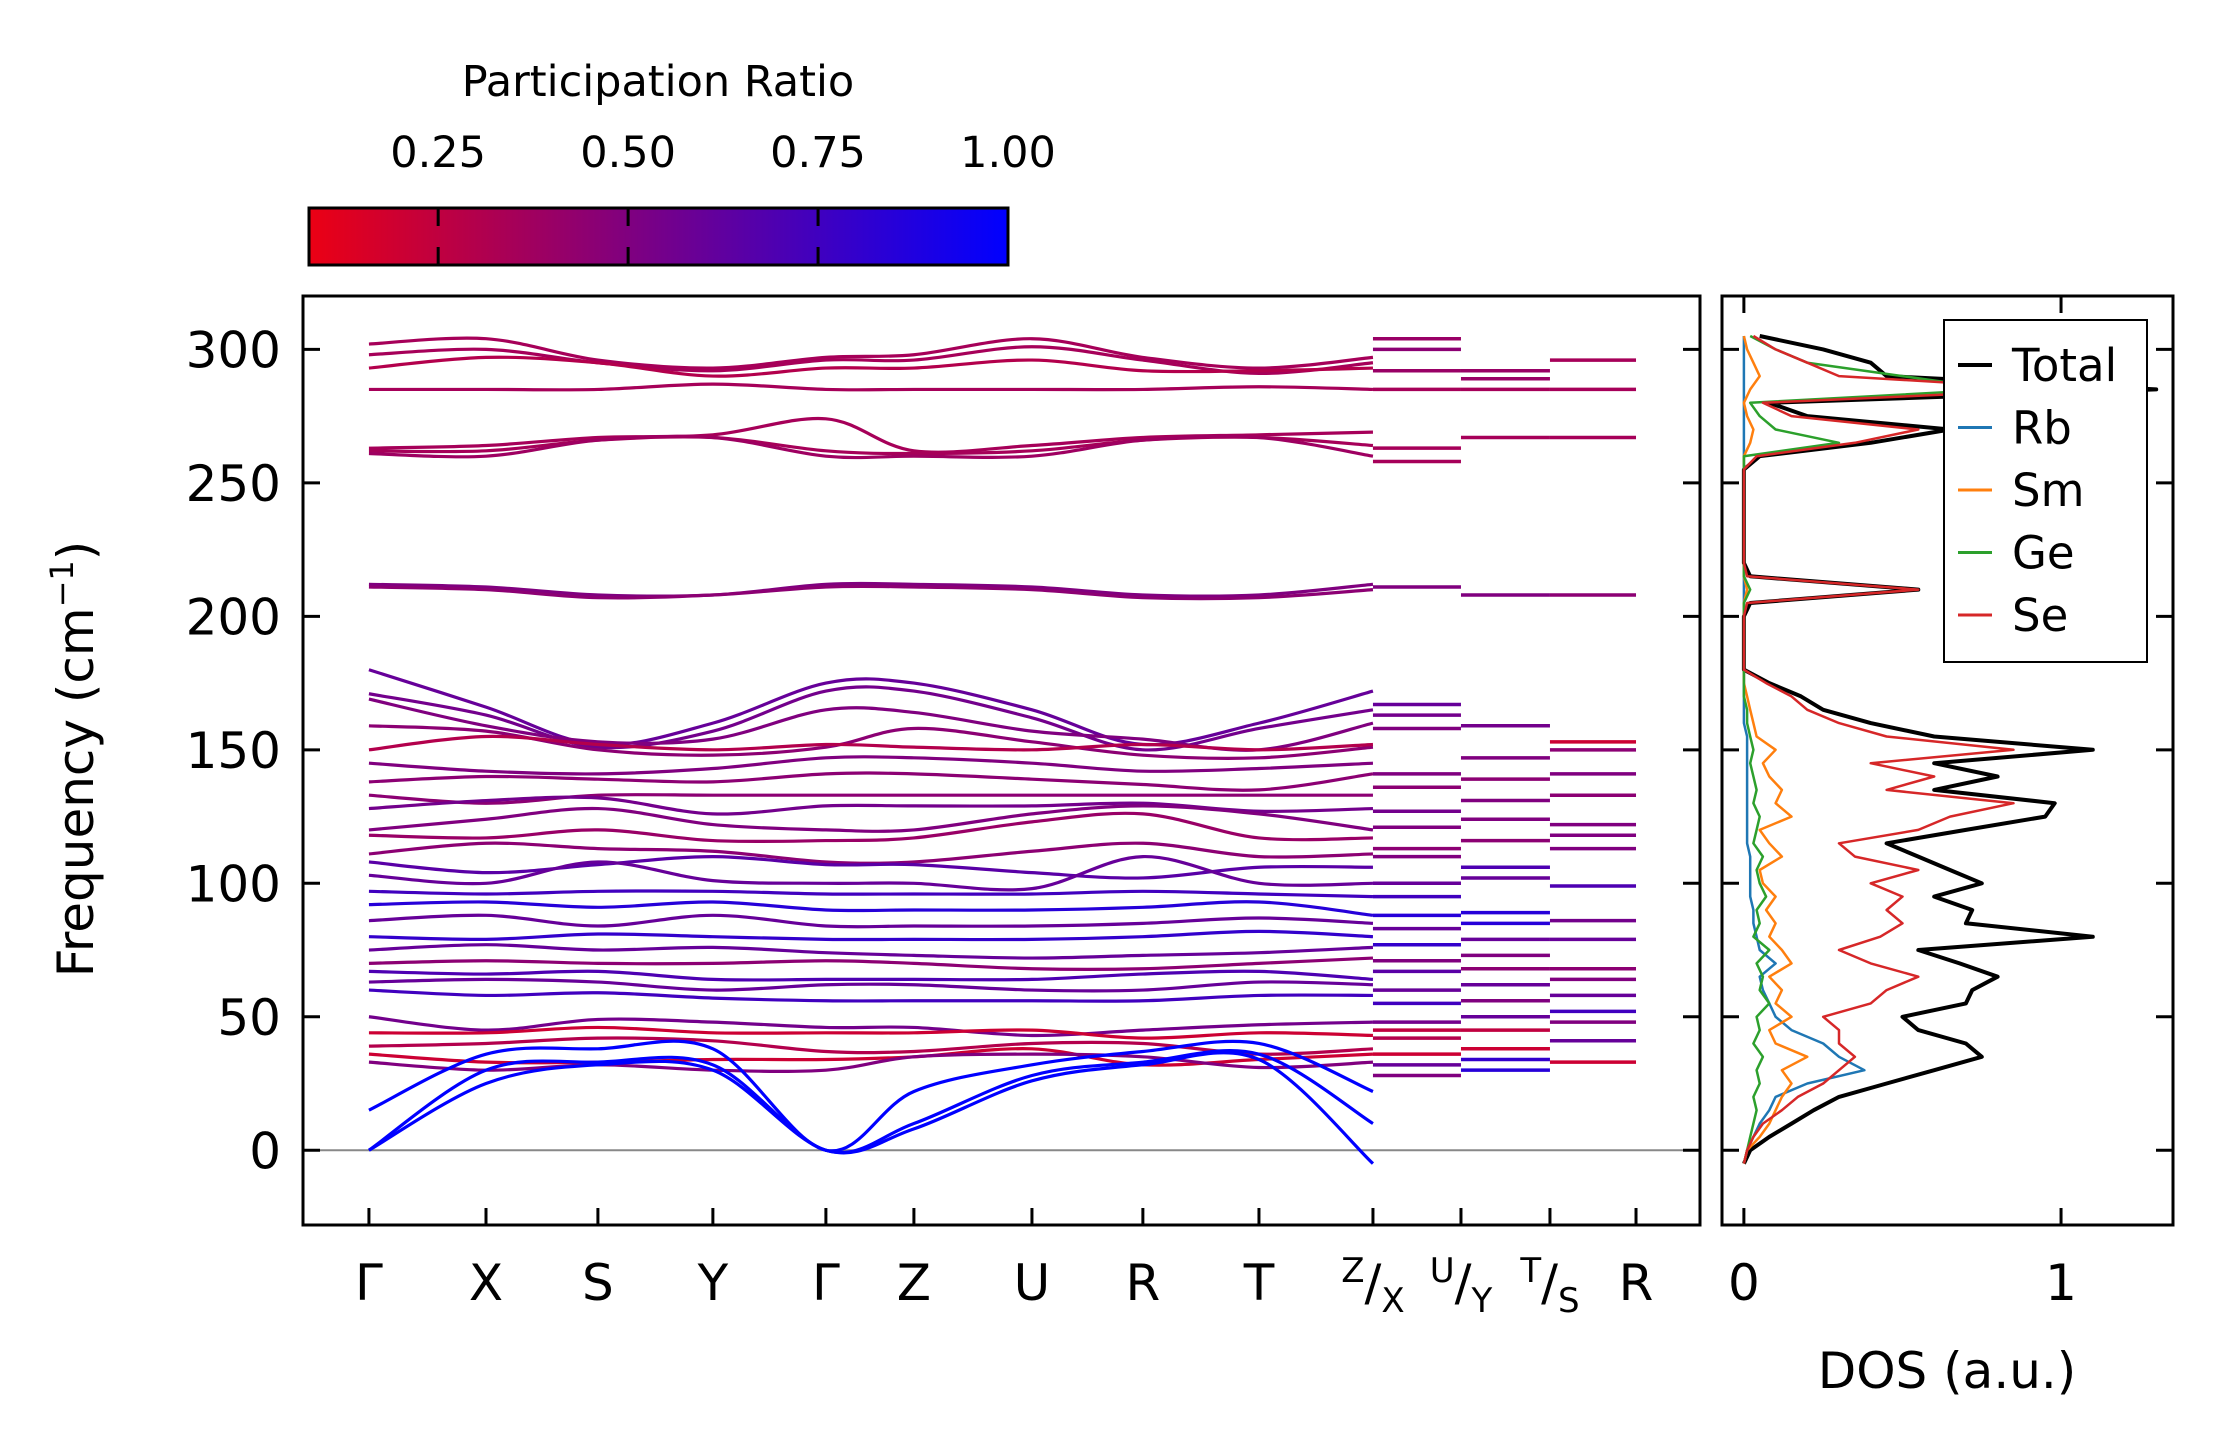 This screenshot has height=1455, width=2222. I want to click on k-branch-upper: U, so click(1442, 1271).